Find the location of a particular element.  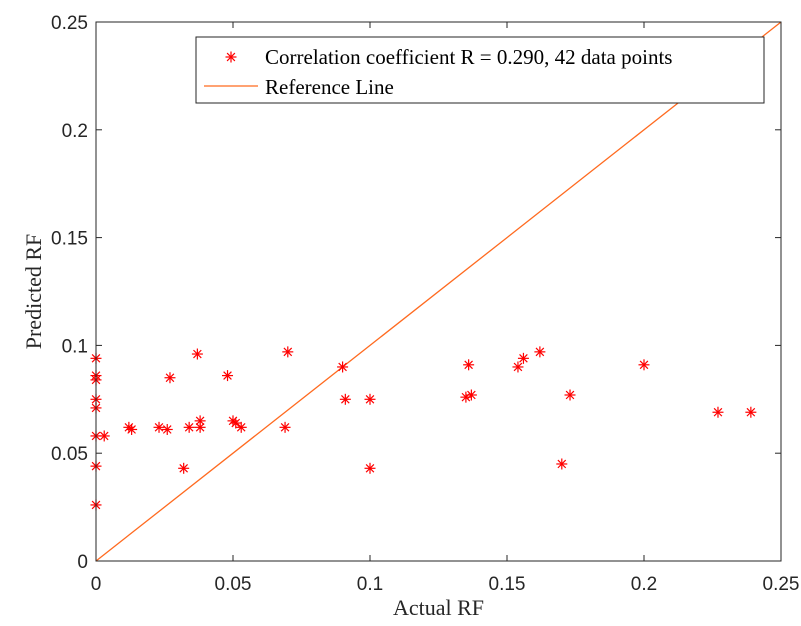

y-axis-title: Predicted RF is located at coordinates (33, 292).